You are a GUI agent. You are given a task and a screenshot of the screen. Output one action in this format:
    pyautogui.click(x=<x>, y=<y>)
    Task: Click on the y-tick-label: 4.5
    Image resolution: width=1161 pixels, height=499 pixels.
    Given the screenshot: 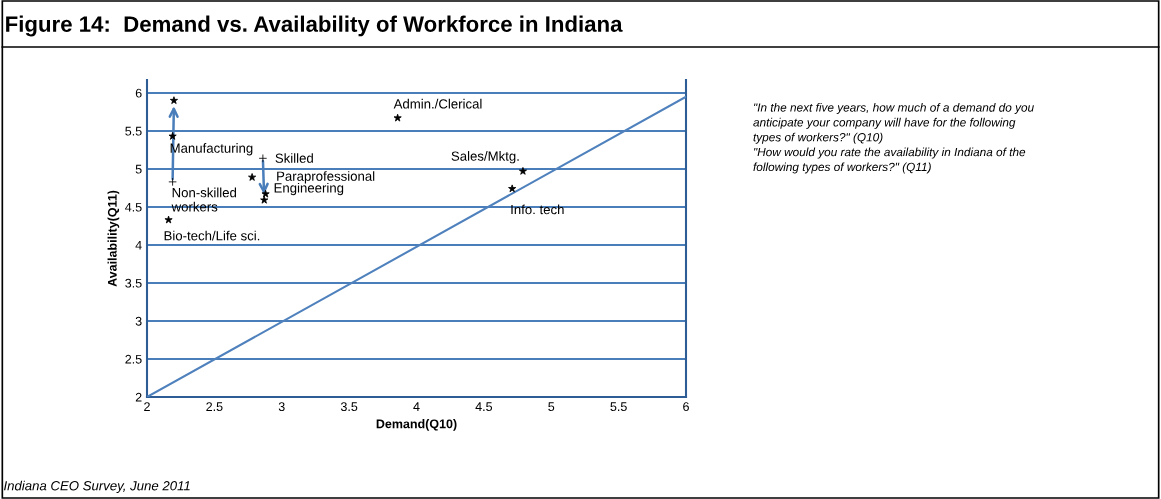 What is the action you would take?
    pyautogui.click(x=133, y=207)
    